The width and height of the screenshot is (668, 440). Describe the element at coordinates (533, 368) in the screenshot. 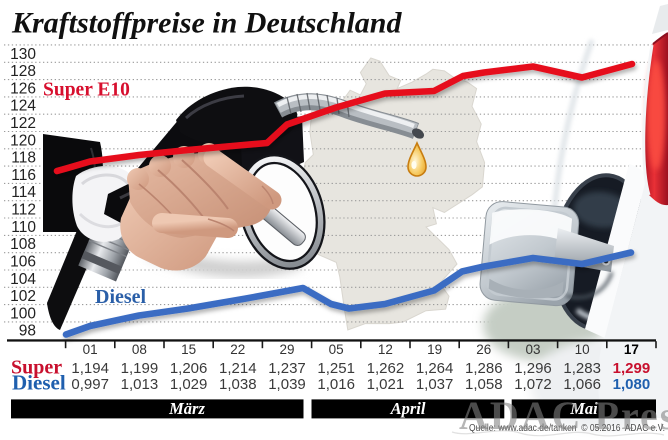

I see `svg-text: 1,296` at that location.